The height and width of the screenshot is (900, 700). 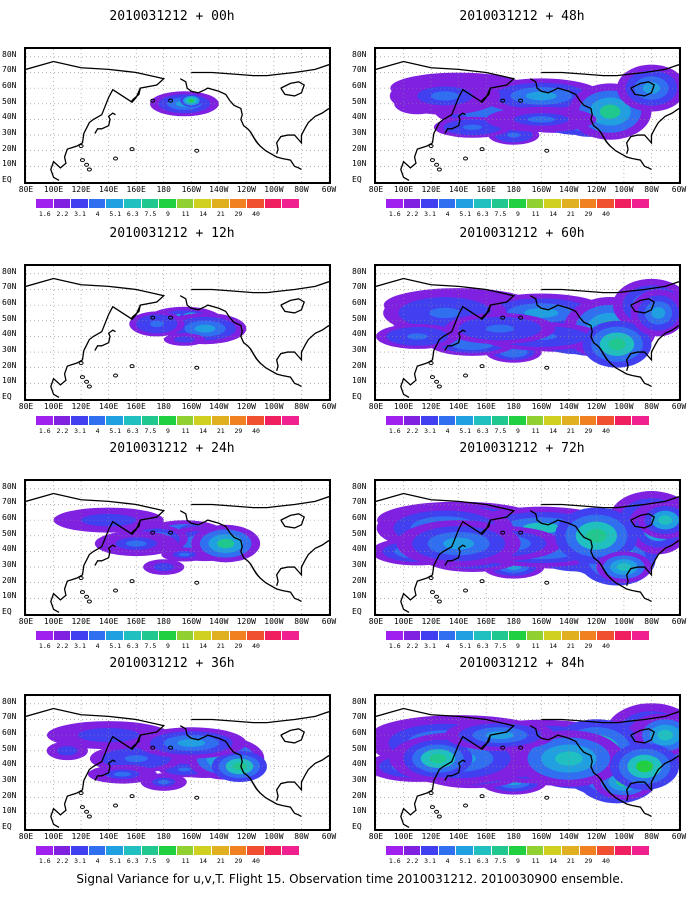 What do you see at coordinates (570, 646) in the screenshot?
I see `colorbar-tick-label: 21` at bounding box center [570, 646].